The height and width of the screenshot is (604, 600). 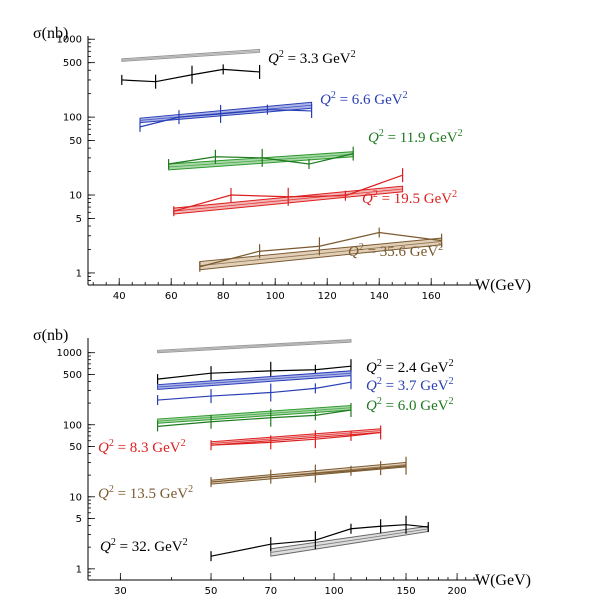 I want to click on x-tick-label: 80, so click(x=223, y=296).